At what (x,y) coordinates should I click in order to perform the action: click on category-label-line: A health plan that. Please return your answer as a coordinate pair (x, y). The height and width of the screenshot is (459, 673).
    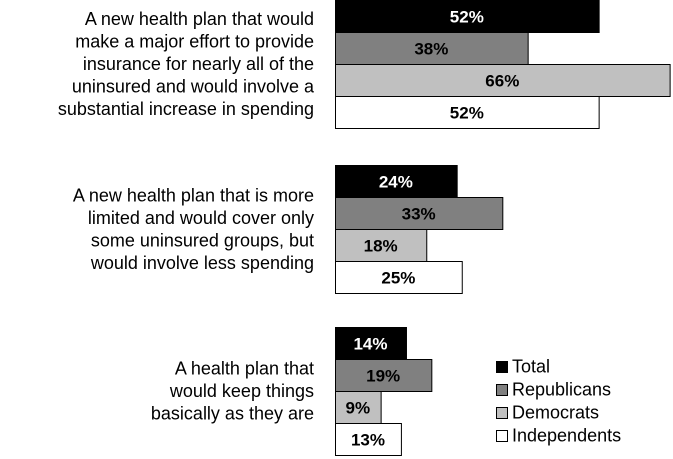
    Looking at the image, I should click on (244, 369).